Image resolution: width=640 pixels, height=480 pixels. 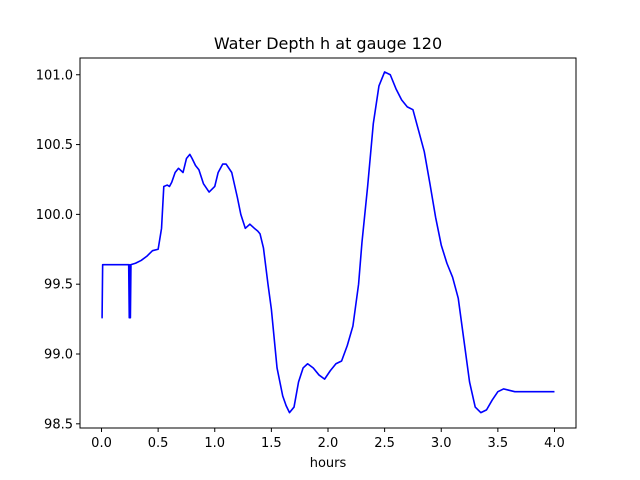 I want to click on x-tick-label: 1.5, so click(x=271, y=443).